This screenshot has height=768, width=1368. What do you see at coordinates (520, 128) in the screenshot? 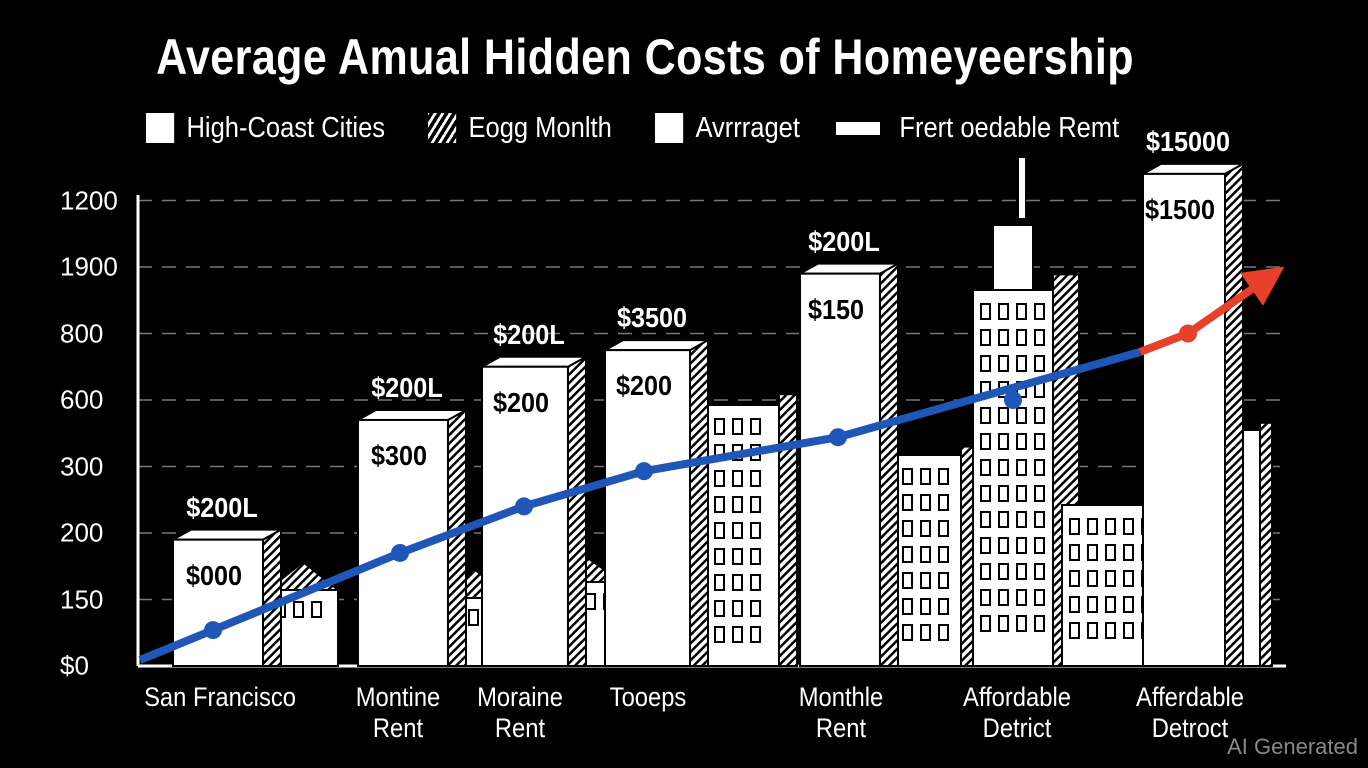
I see `legend-item-eogg: Eogg Monlth` at bounding box center [520, 128].